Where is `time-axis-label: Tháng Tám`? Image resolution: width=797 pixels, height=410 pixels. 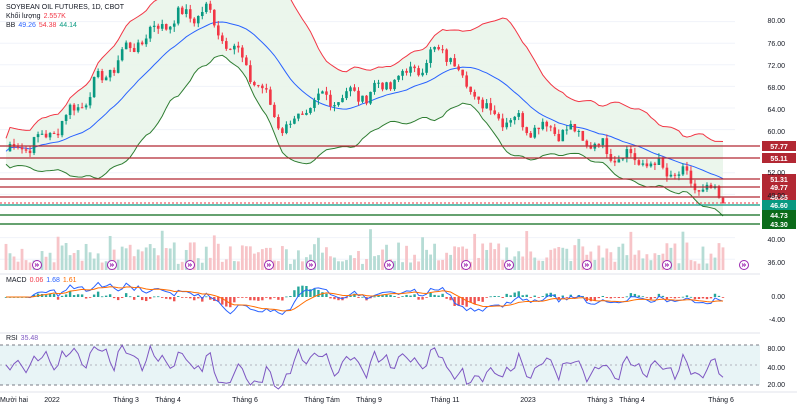 time-axis-label: Tháng Tám is located at coordinates (322, 400).